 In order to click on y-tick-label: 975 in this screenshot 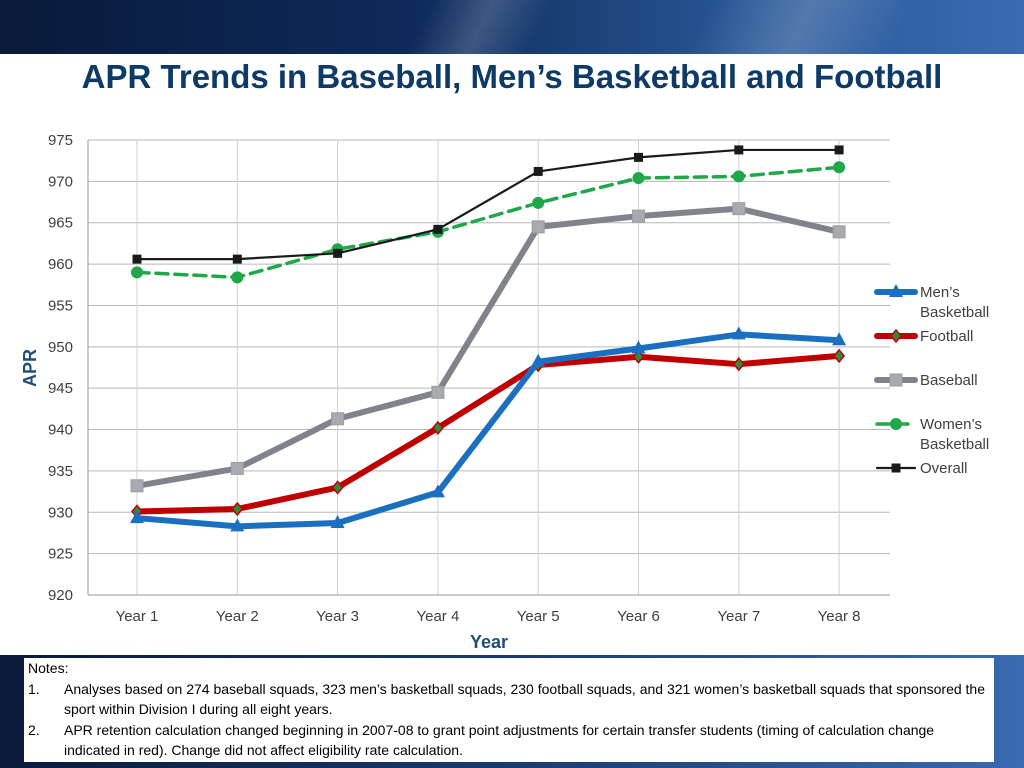, I will do `click(60, 140)`.